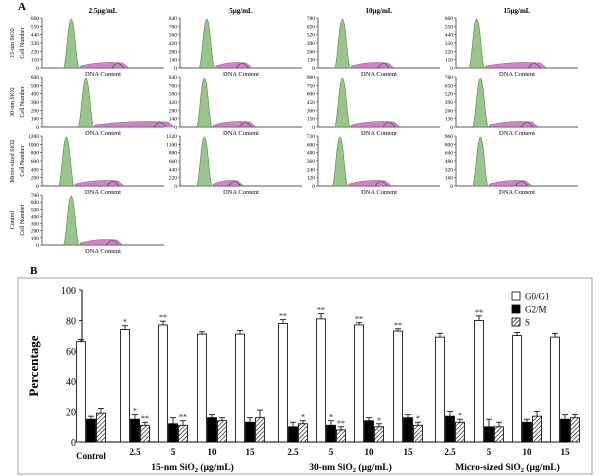  Describe the element at coordinates (13, 220) in the screenshot. I see `row-label: Control` at that location.